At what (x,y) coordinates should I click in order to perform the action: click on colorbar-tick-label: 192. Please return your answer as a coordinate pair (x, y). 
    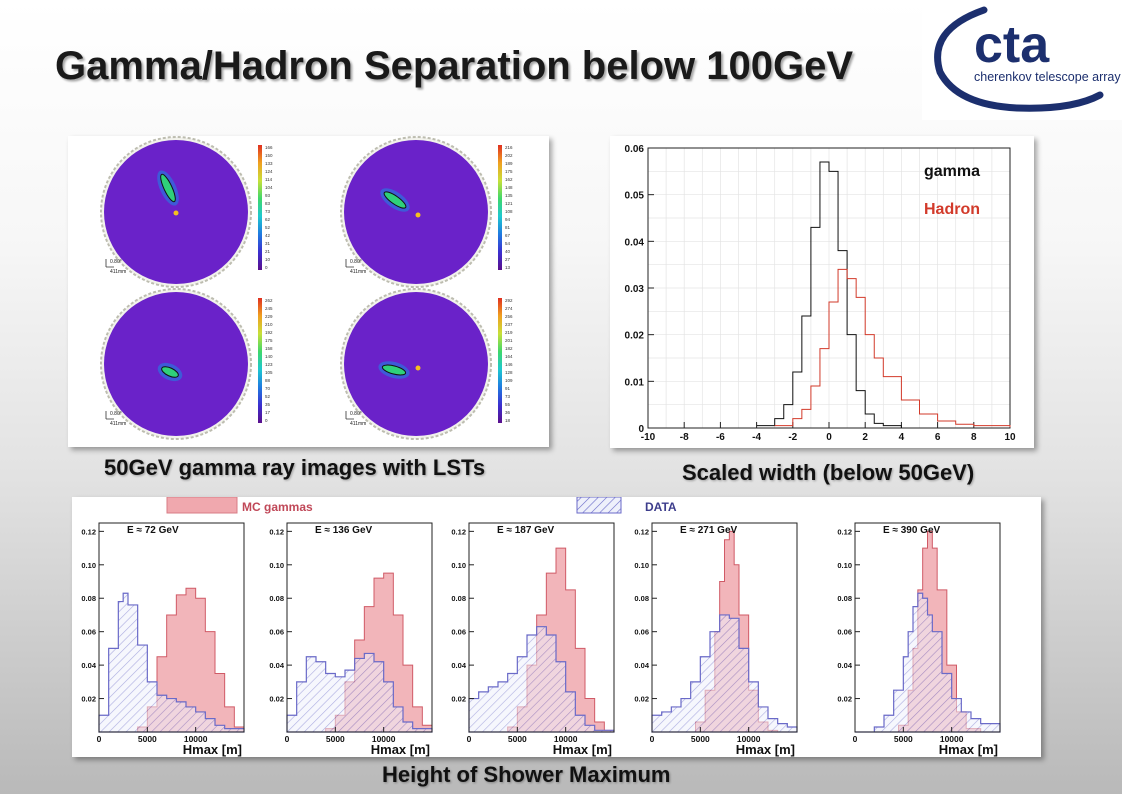
    Looking at the image, I should click on (269, 332).